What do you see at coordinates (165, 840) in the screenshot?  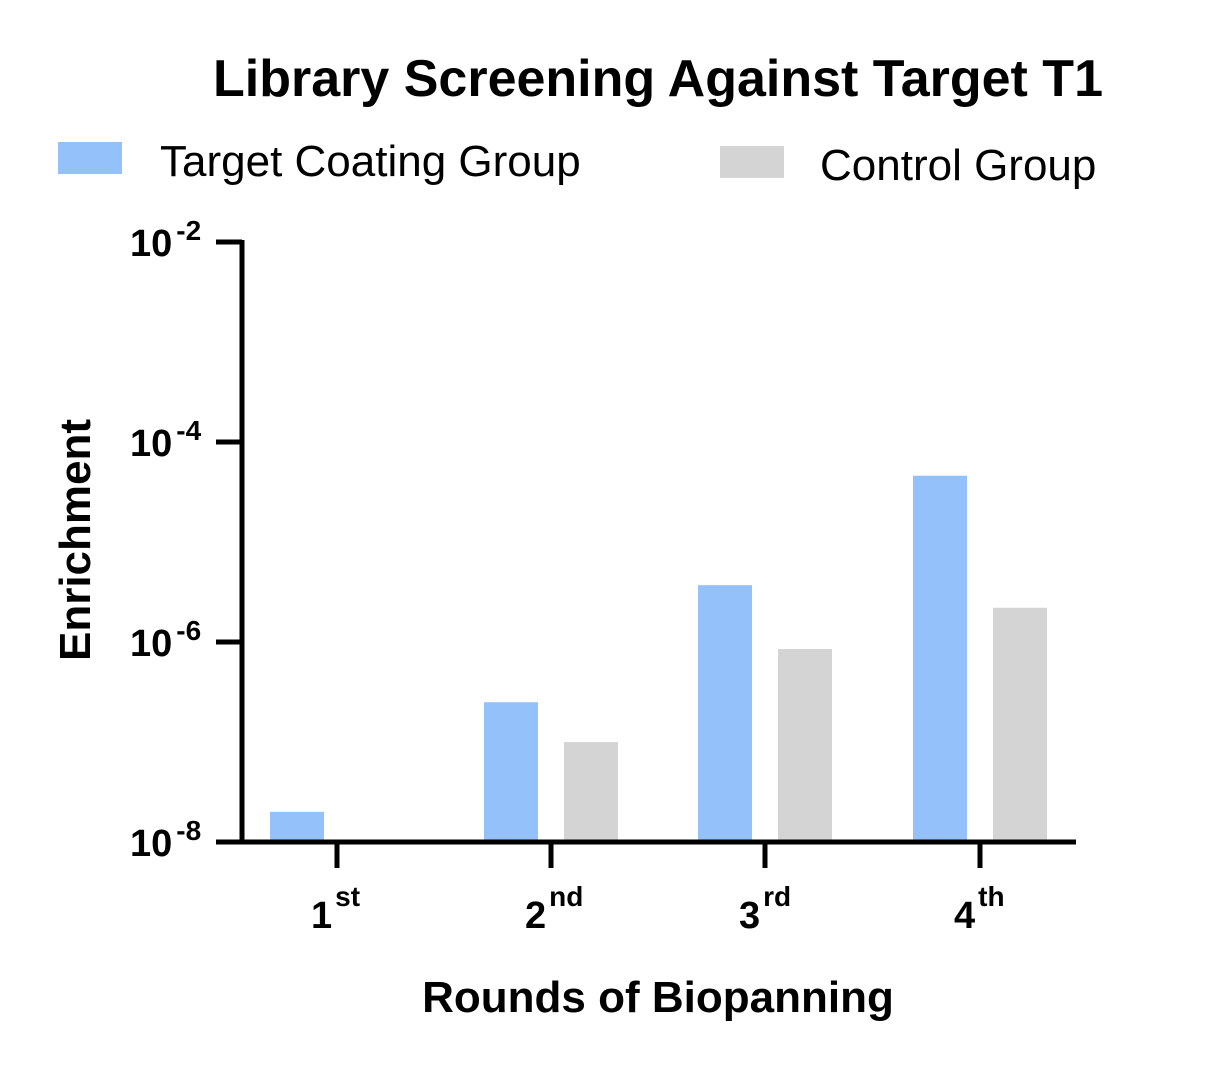 I see `y-tick-label: 10 -8` at bounding box center [165, 840].